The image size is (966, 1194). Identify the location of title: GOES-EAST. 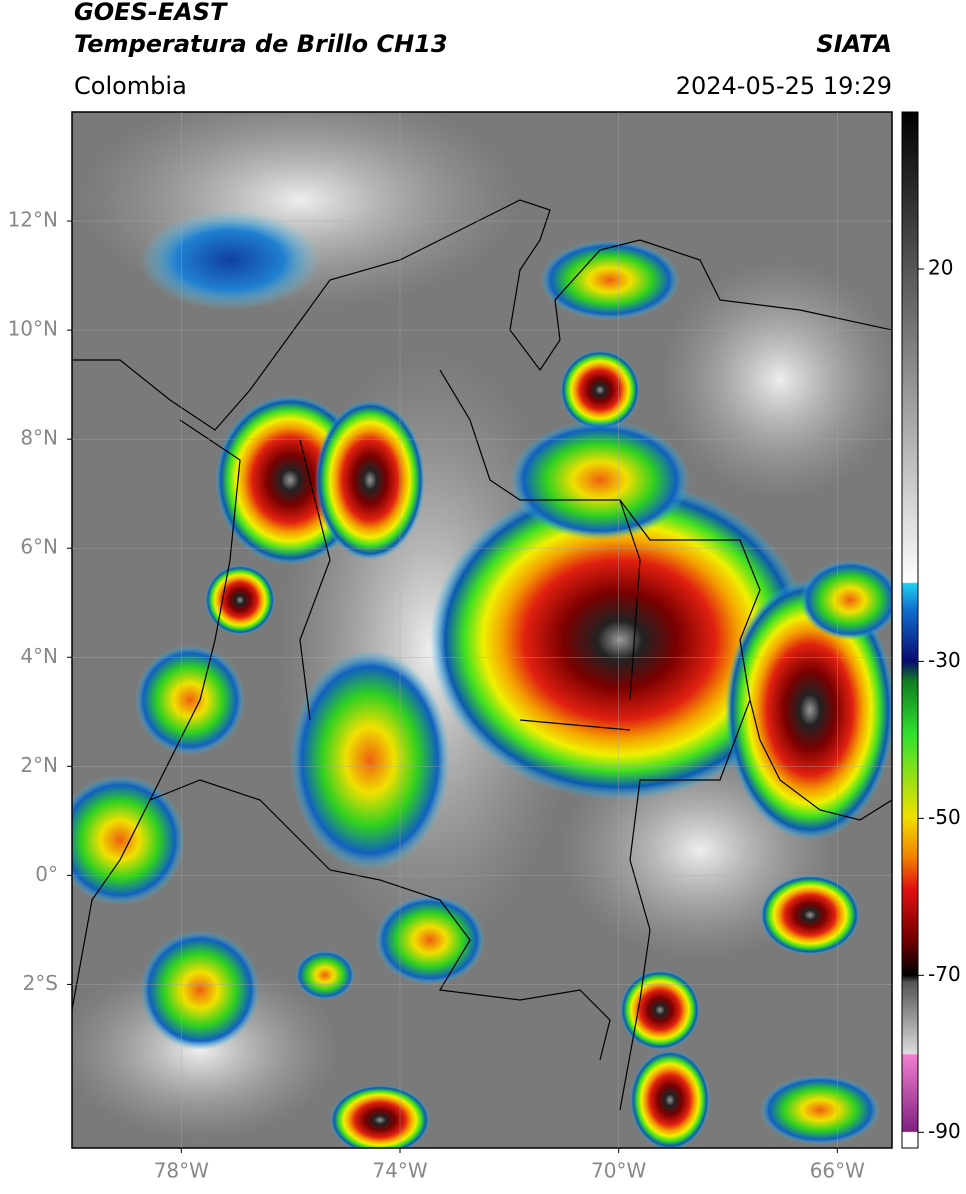
(151, 13).